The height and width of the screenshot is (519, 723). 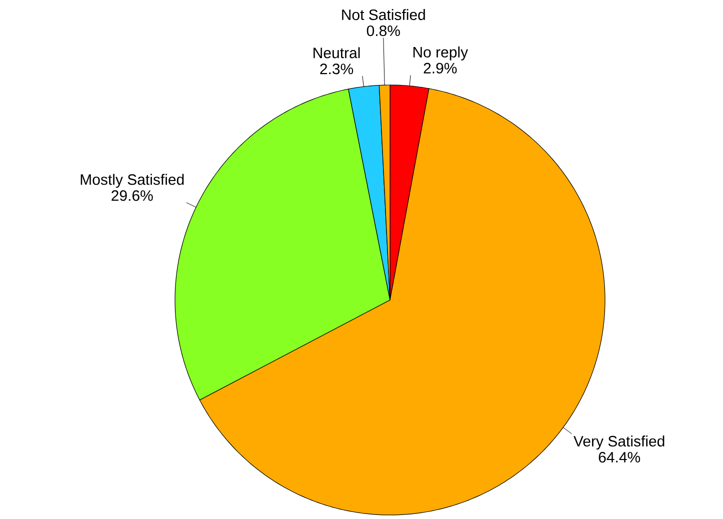 I want to click on data-label: 2.9%, so click(x=440, y=68).